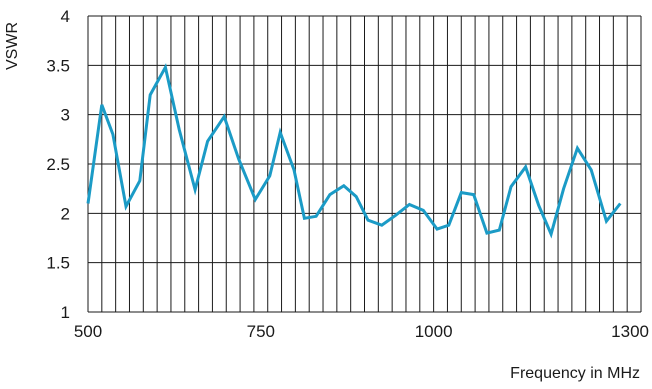  What do you see at coordinates (65, 312) in the screenshot?
I see `y-tick-label: 1` at bounding box center [65, 312].